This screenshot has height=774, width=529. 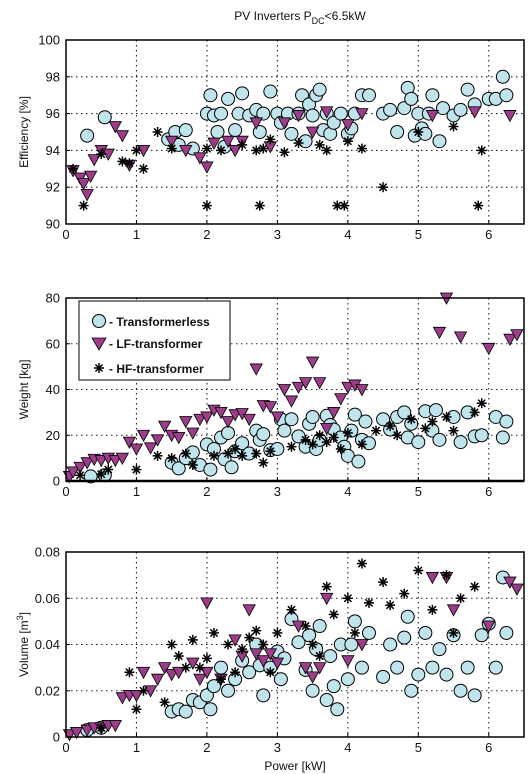 What do you see at coordinates (47, 552) in the screenshot?
I see `y-tick-label: 0.08` at bounding box center [47, 552].